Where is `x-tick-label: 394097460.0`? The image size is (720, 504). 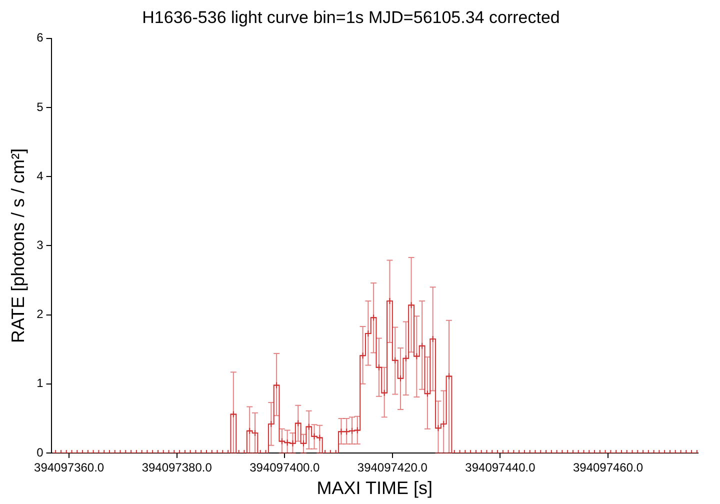 x-tick-label: 394097460.0 is located at coordinates (608, 467).